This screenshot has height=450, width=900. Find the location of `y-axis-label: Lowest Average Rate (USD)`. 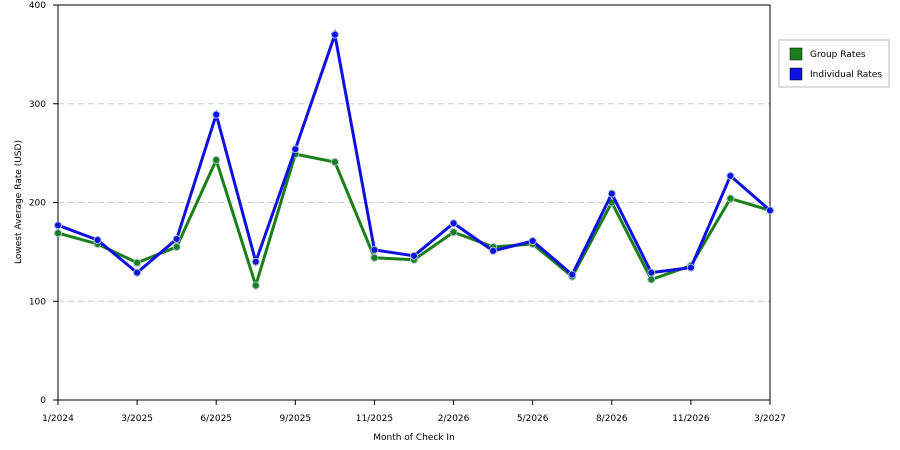

y-axis-label: Lowest Average Rate (USD) is located at coordinates (19, 202).